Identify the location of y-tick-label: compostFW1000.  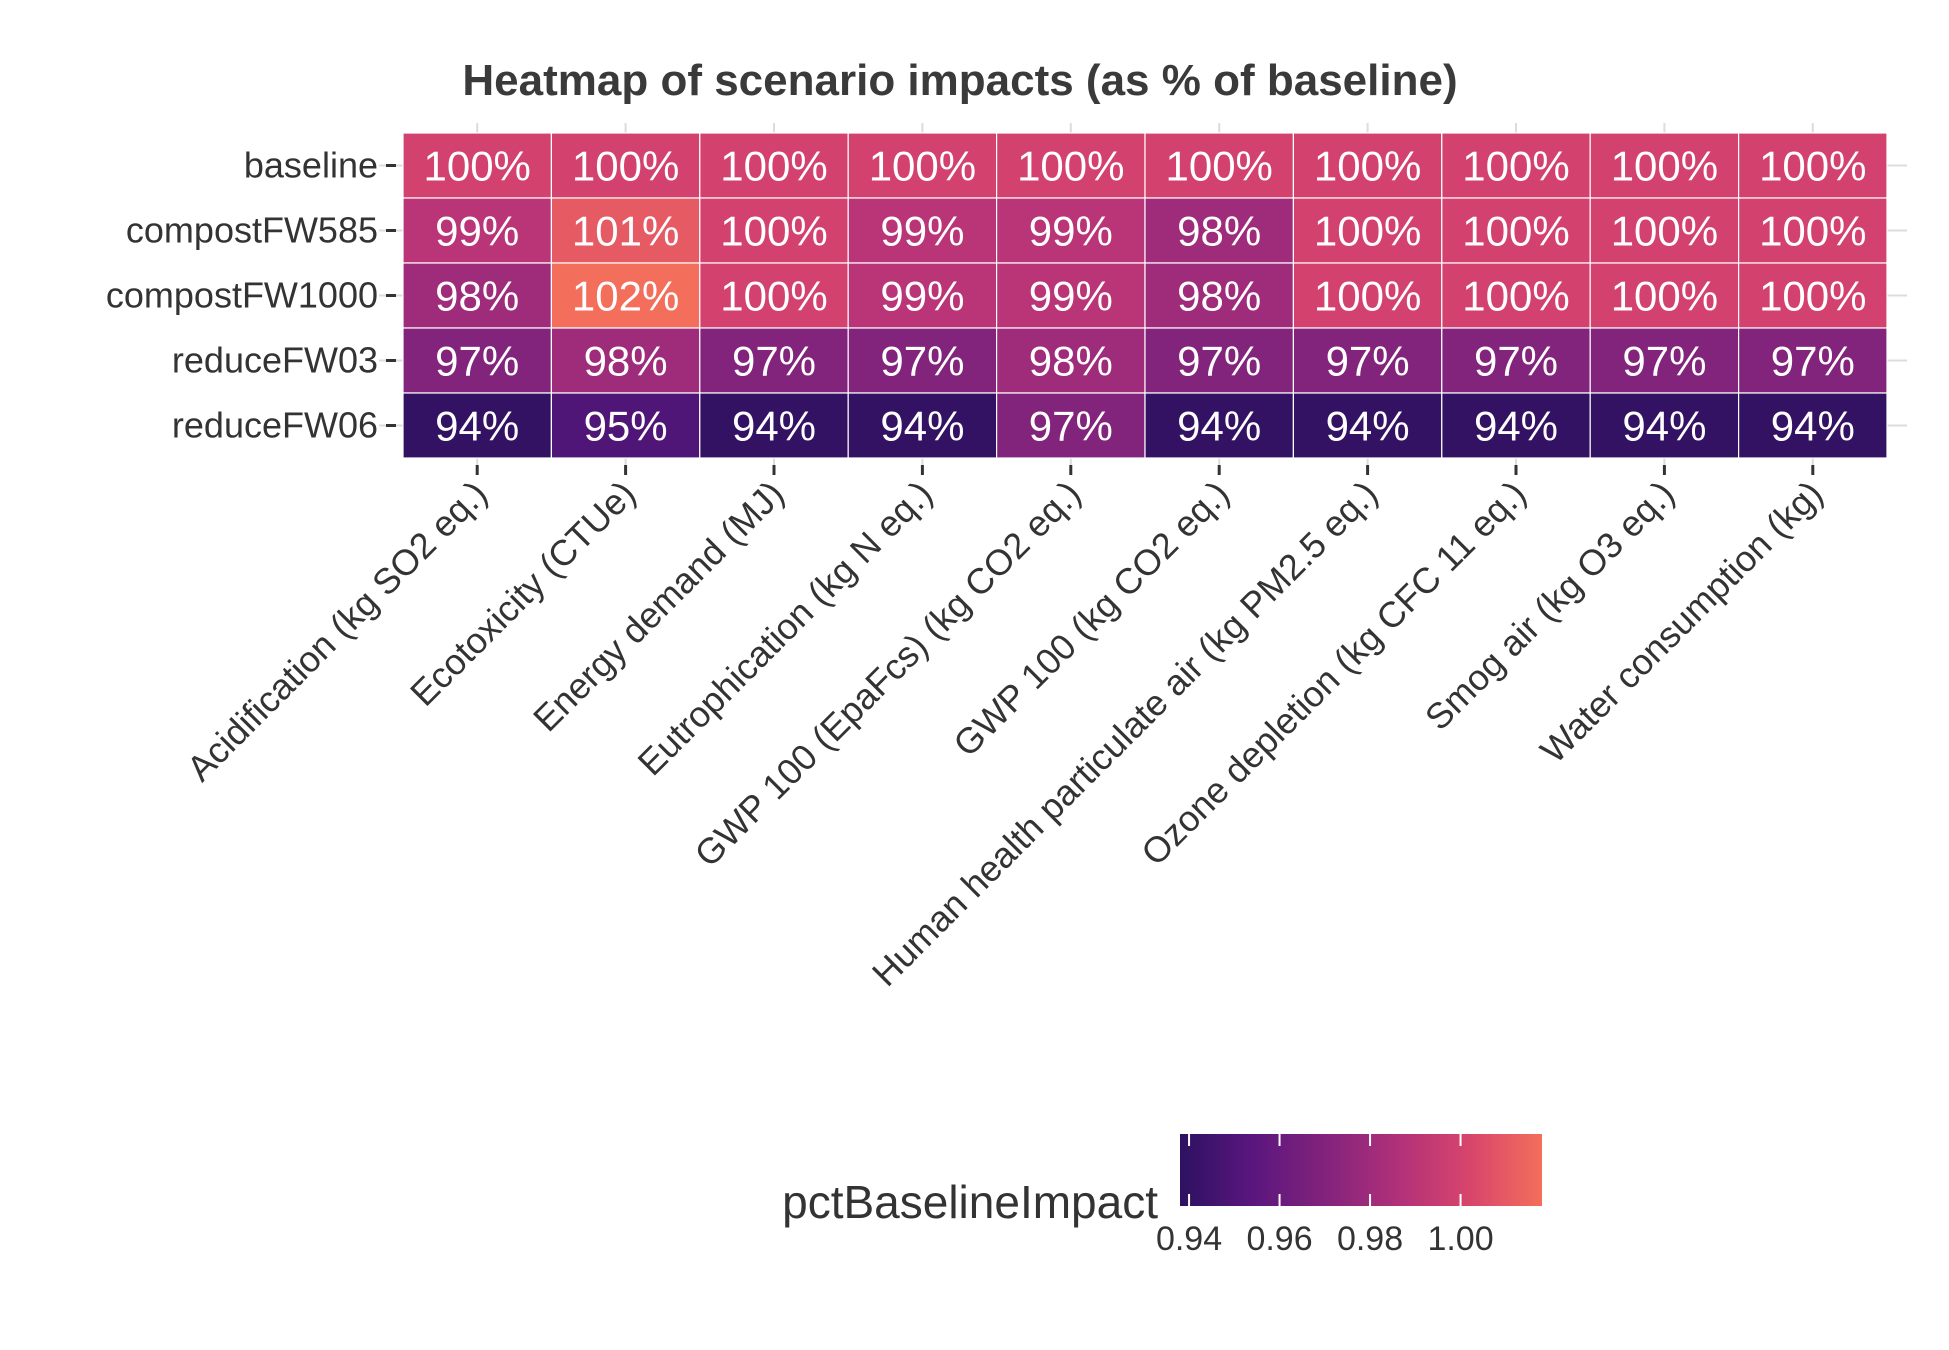
(242, 295).